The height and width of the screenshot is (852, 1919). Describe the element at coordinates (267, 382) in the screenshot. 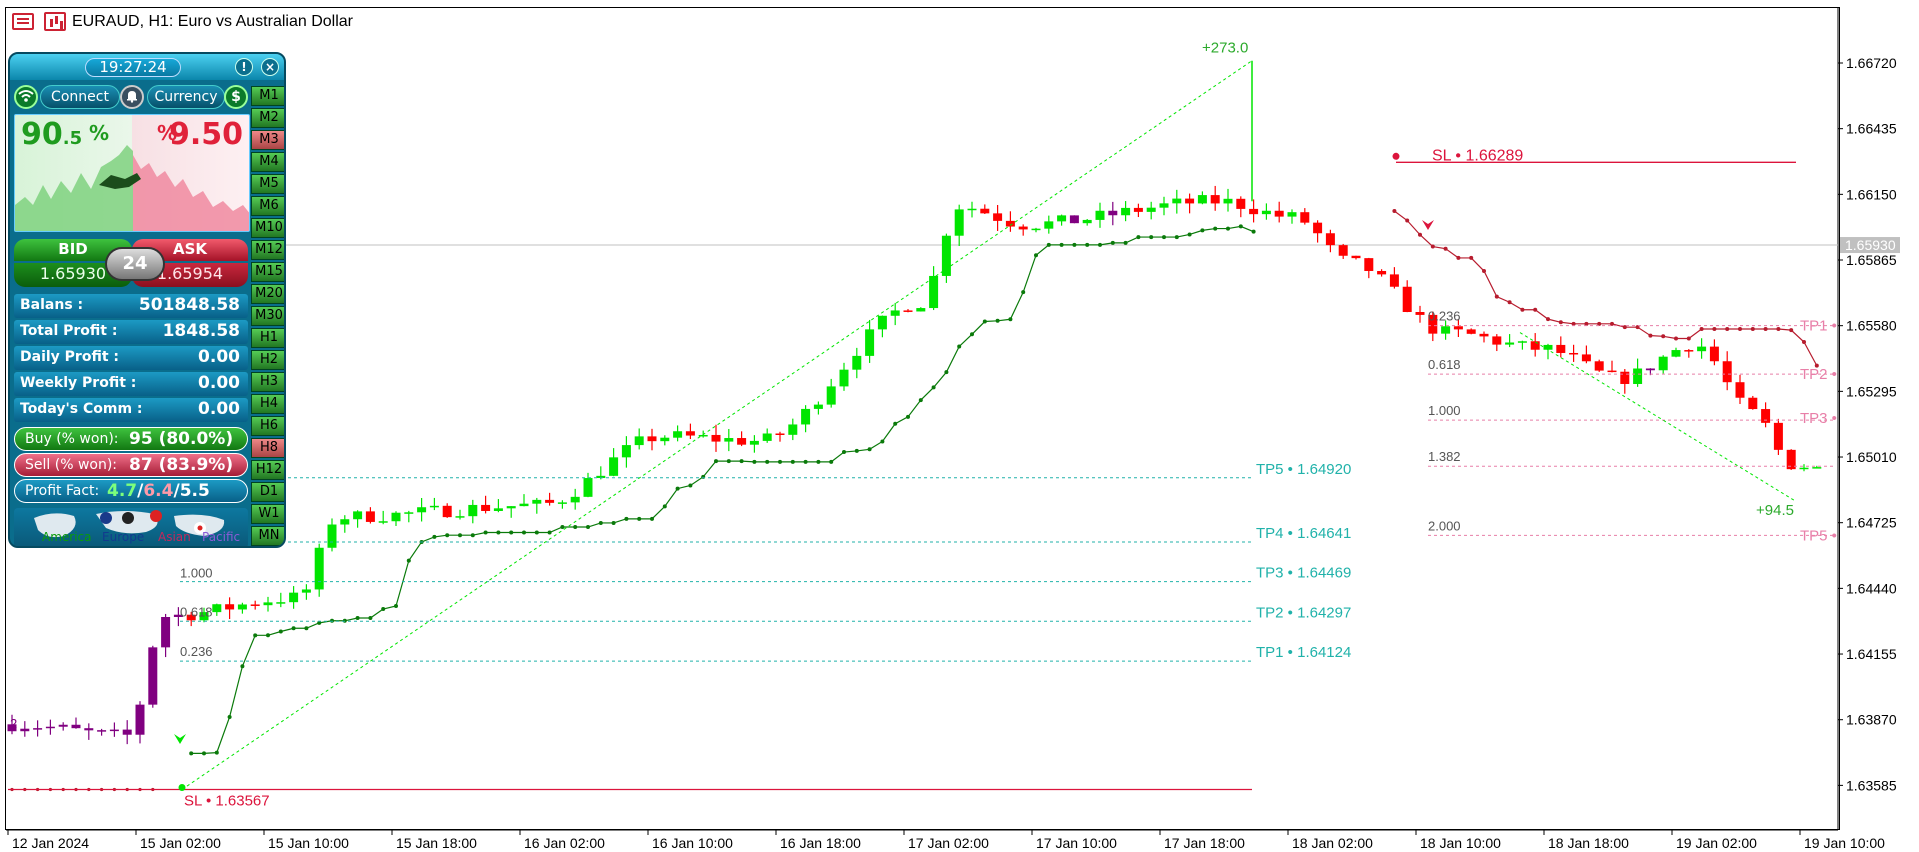

I see `timeframe-h3: H3` at that location.